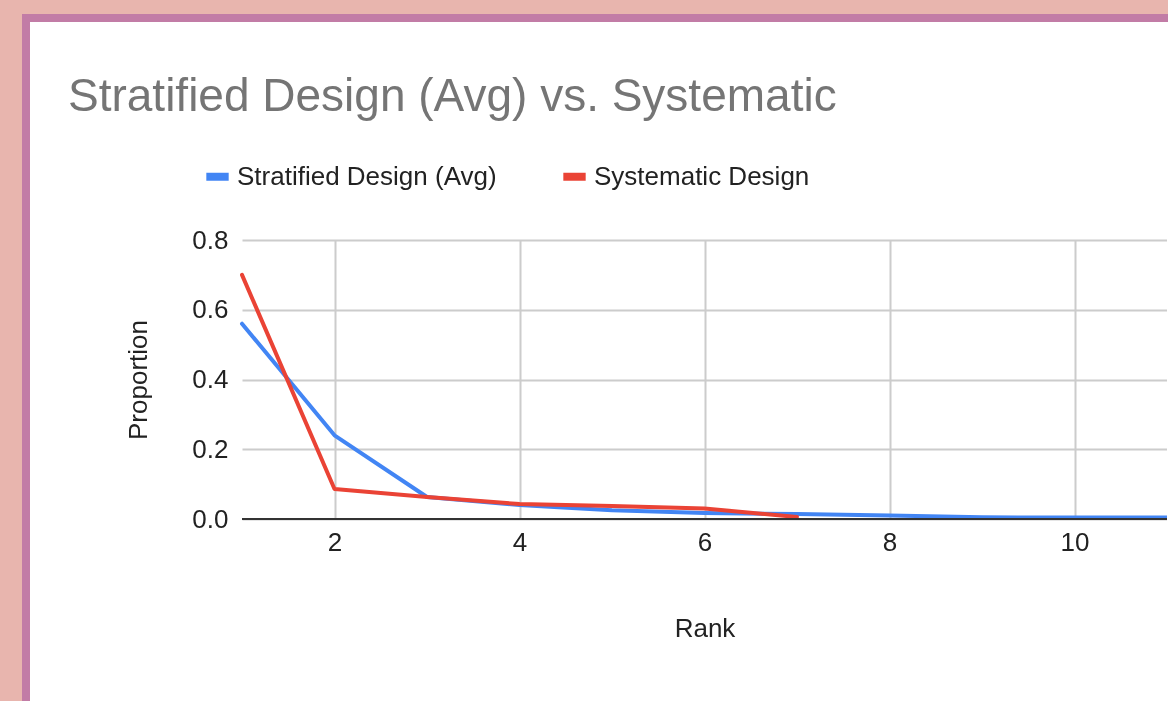 This screenshot has height=701, width=1168. Describe the element at coordinates (705, 627) in the screenshot. I see `x-axis-title: Rank` at that location.